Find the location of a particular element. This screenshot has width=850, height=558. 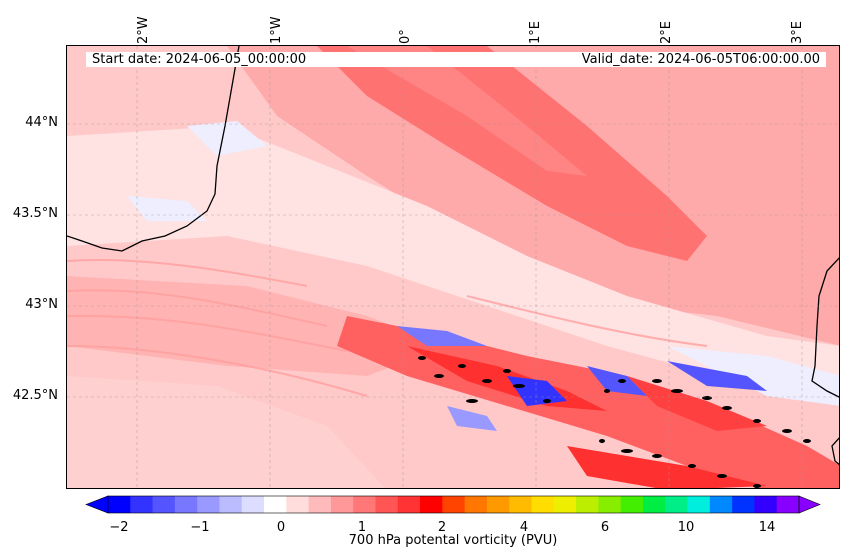

colorbar-tick: 1 is located at coordinates (362, 527).